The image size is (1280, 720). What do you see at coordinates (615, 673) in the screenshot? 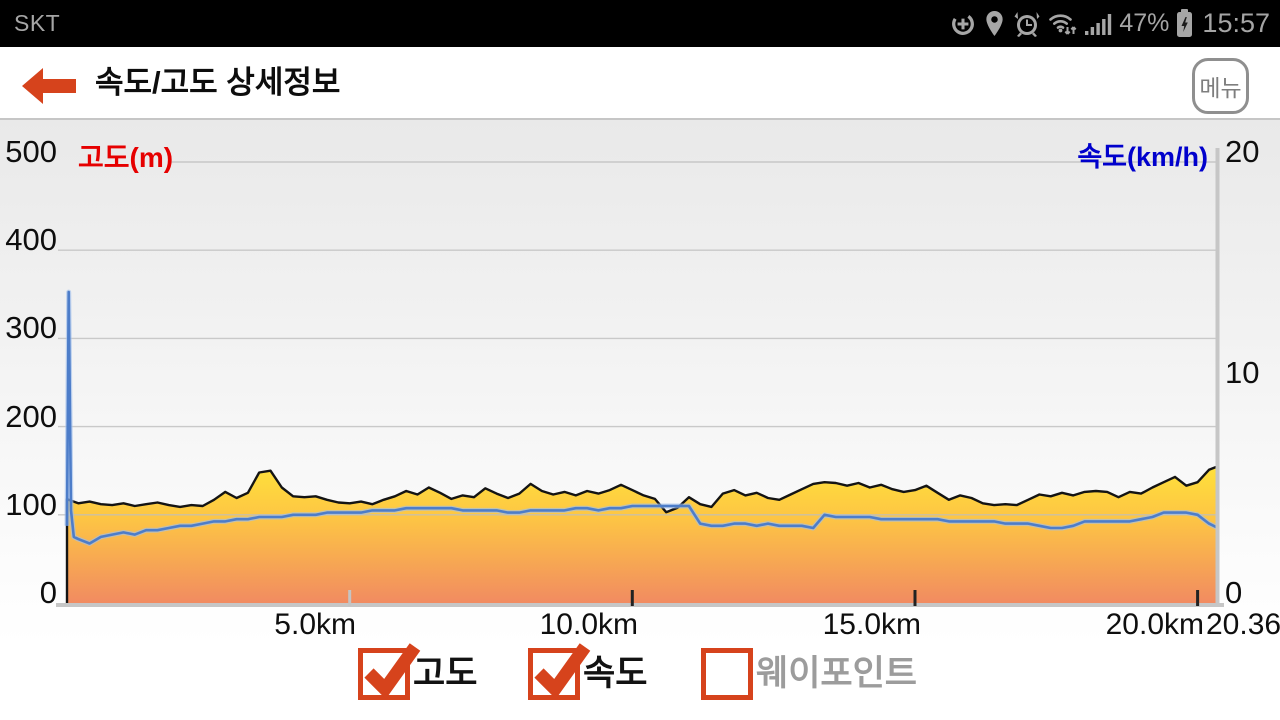
I see `legend-label-speed: 속도` at bounding box center [615, 673].